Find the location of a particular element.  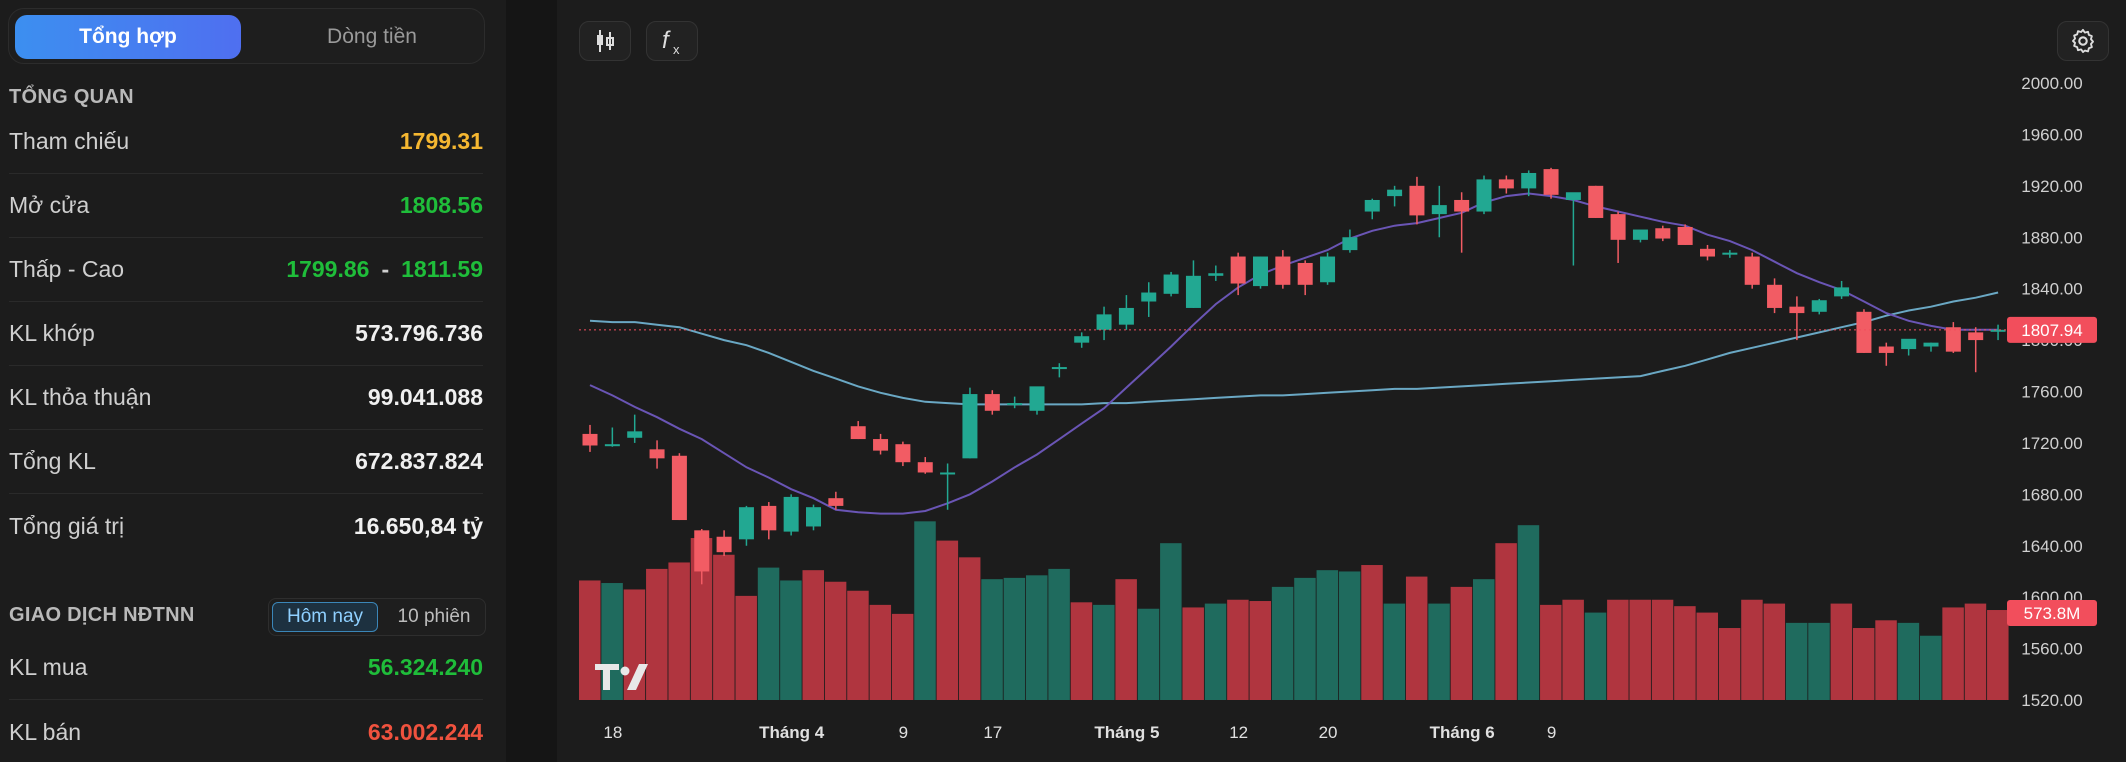

negotiated-volume-label: KL thỏa thuận is located at coordinates (80, 397).